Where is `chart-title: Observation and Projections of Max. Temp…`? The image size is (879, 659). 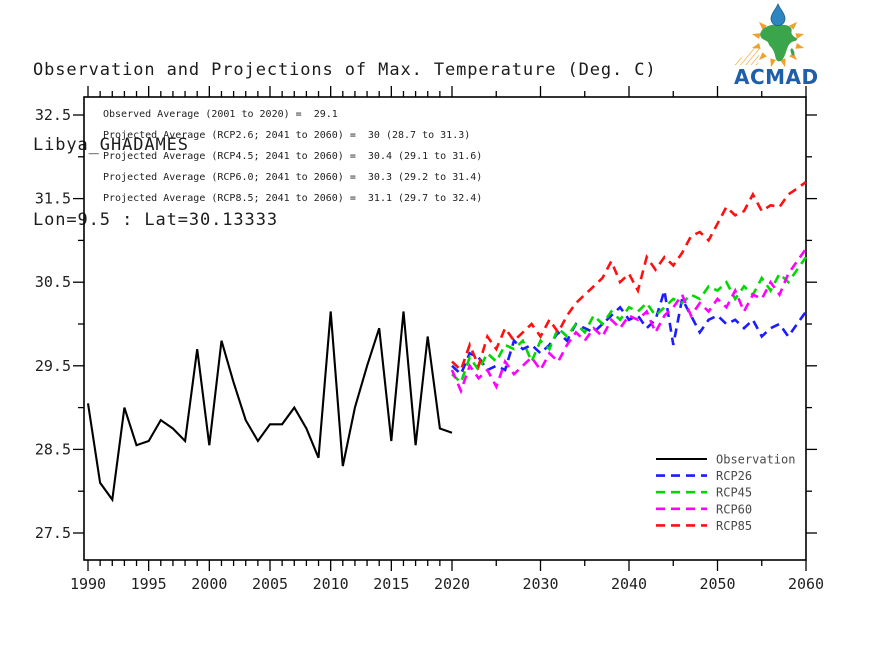 chart-title: Observation and Projections of Max. Temp… is located at coordinates (345, 70).